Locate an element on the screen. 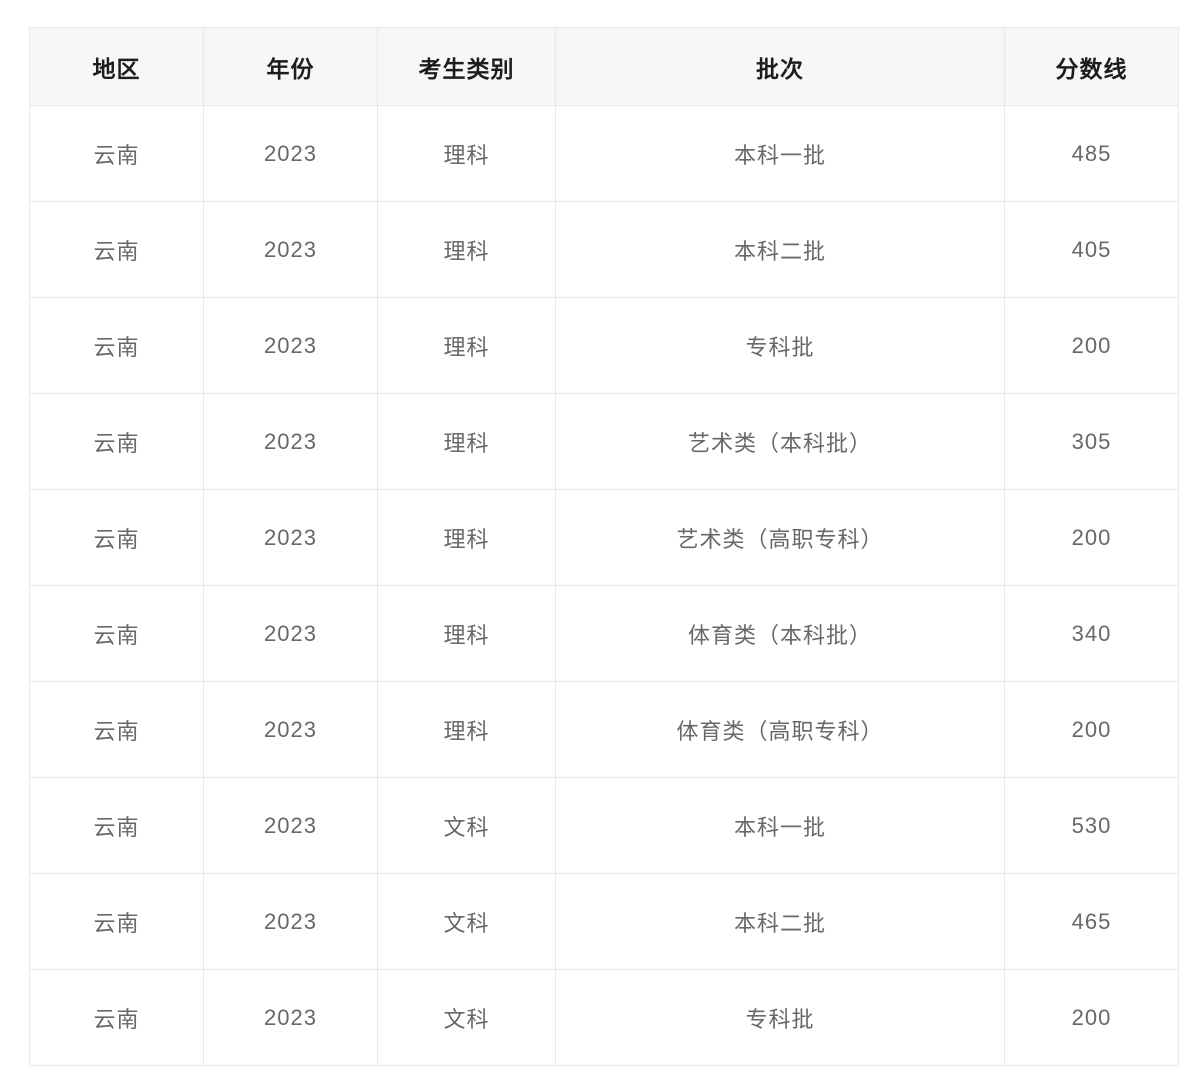 The height and width of the screenshot is (1078, 1188). cell-score: 405 is located at coordinates (1091, 249).